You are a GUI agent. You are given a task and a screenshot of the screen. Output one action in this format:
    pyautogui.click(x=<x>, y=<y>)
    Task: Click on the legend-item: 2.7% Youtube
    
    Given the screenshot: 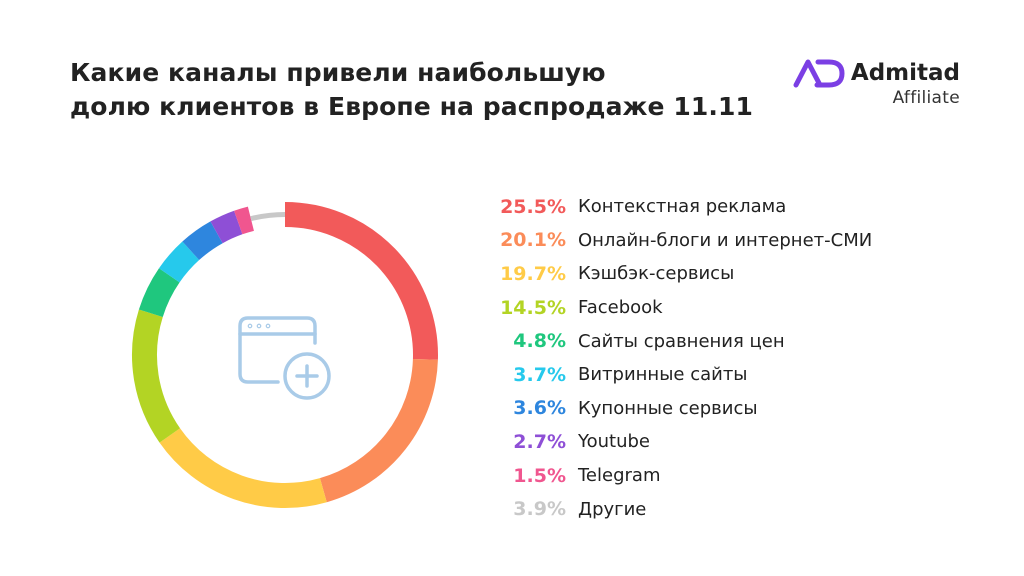 What is the action you would take?
    pyautogui.click(x=683, y=442)
    